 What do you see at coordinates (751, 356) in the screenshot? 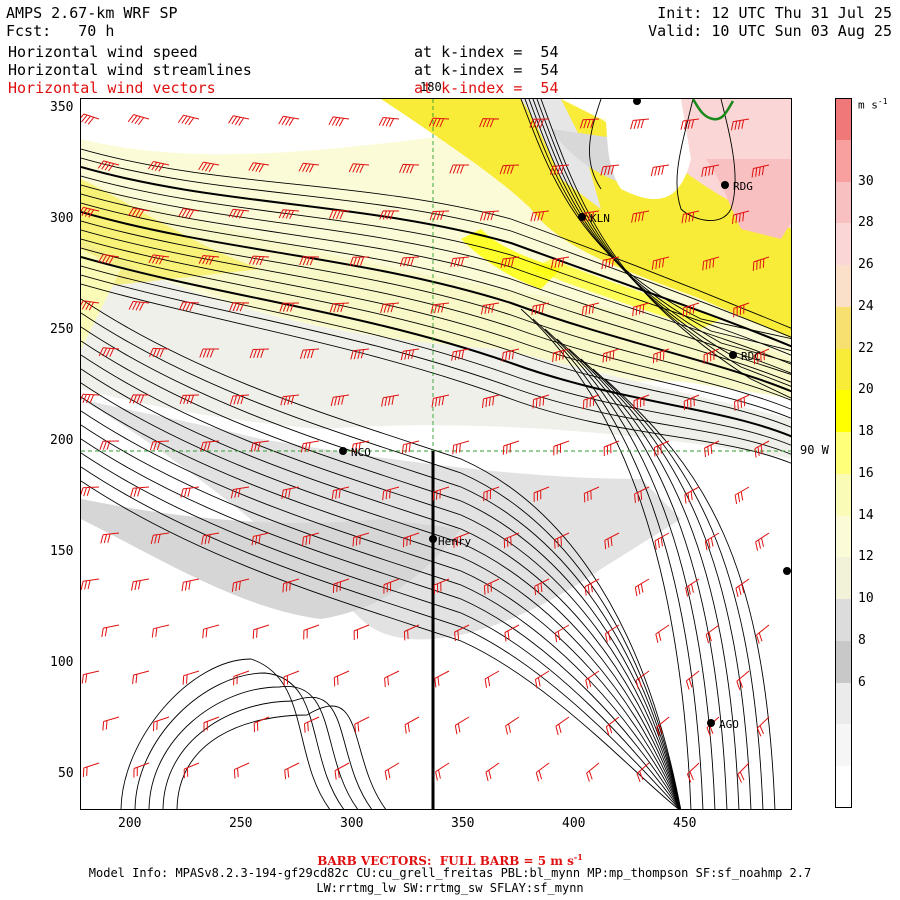
I see `station-label: RDC` at bounding box center [751, 356].